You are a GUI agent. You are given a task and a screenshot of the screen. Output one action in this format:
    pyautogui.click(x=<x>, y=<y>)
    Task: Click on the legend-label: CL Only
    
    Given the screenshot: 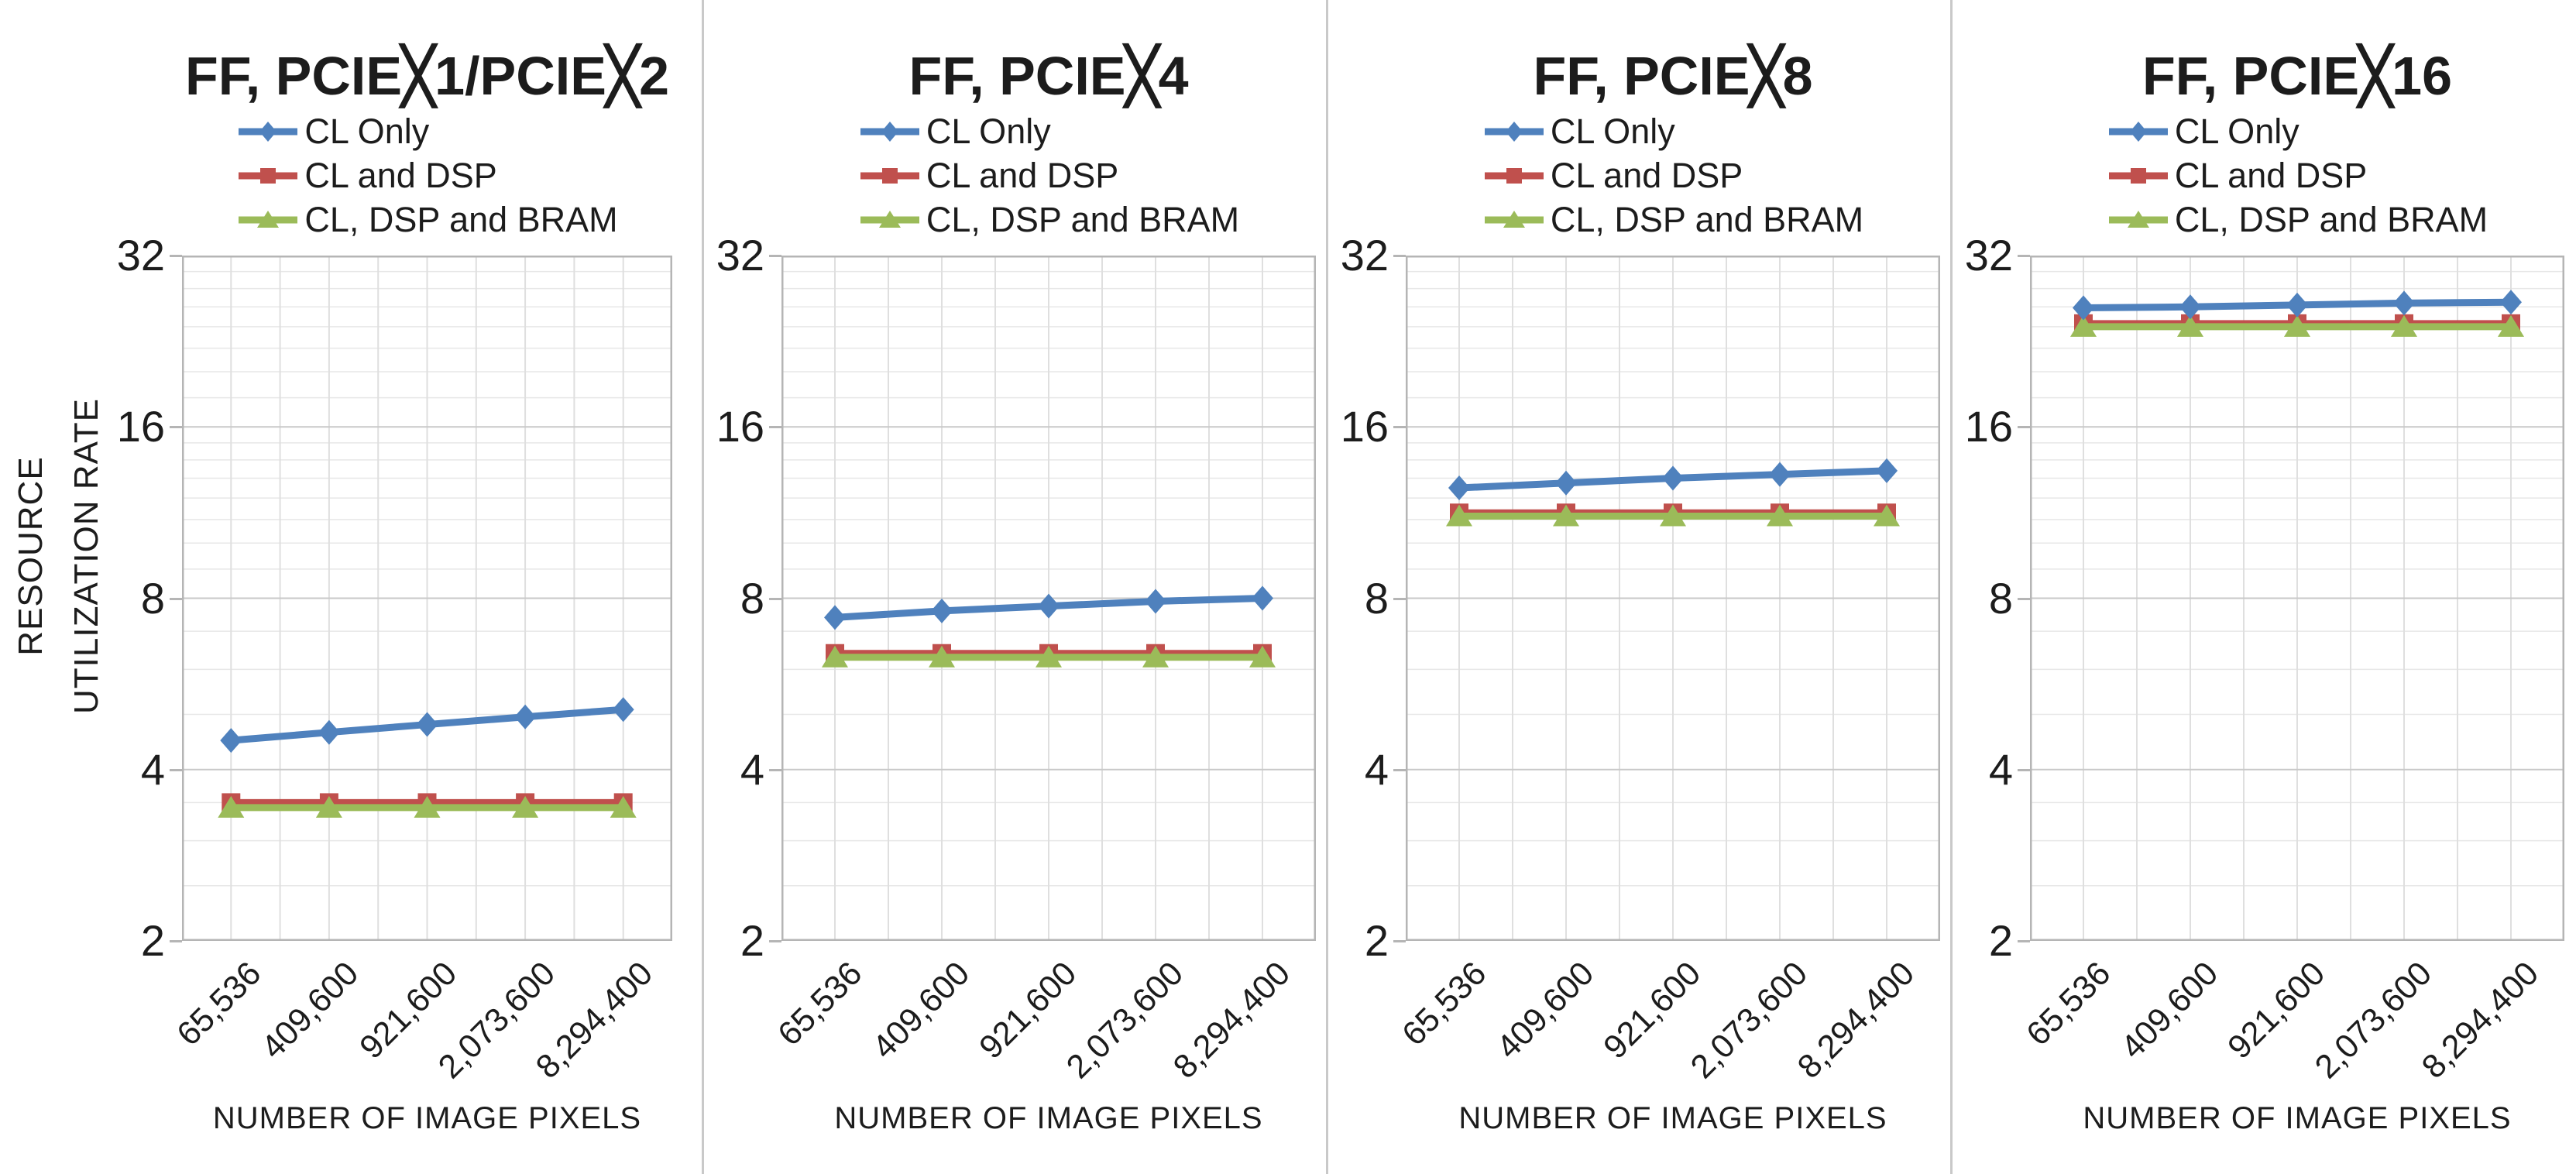 What is the action you would take?
    pyautogui.click(x=367, y=131)
    